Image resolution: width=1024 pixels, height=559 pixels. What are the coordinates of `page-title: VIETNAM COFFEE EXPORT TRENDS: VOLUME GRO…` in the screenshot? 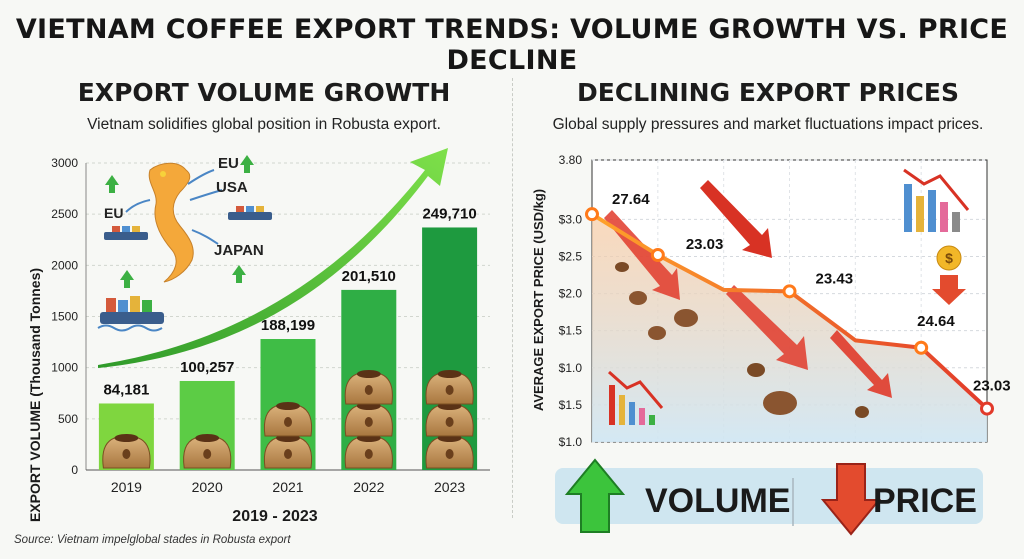 It's located at (512, 45).